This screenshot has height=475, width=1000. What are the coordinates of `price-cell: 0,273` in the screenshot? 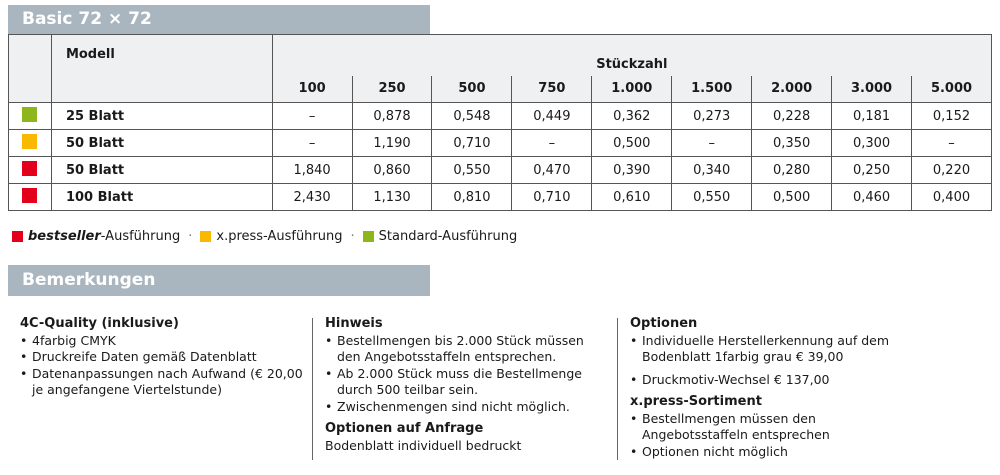 It's located at (712, 116).